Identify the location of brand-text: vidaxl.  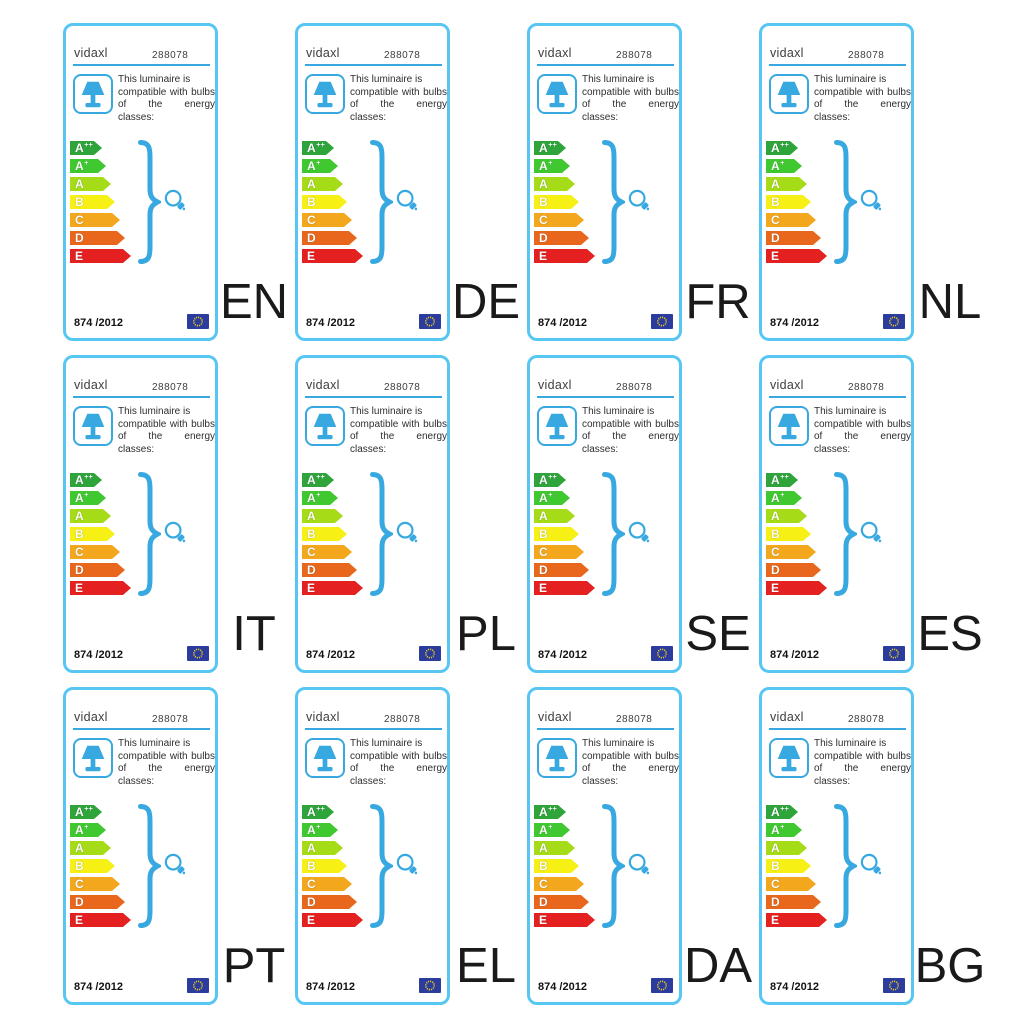
(555, 717).